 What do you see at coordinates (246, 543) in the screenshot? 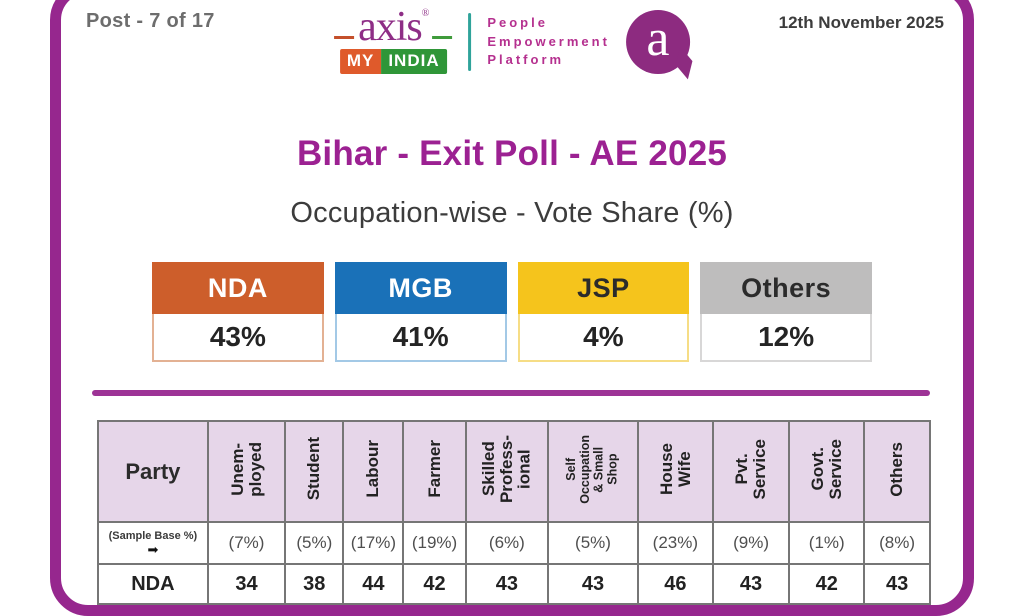
I see `sample-base-value: (7%)` at bounding box center [246, 543].